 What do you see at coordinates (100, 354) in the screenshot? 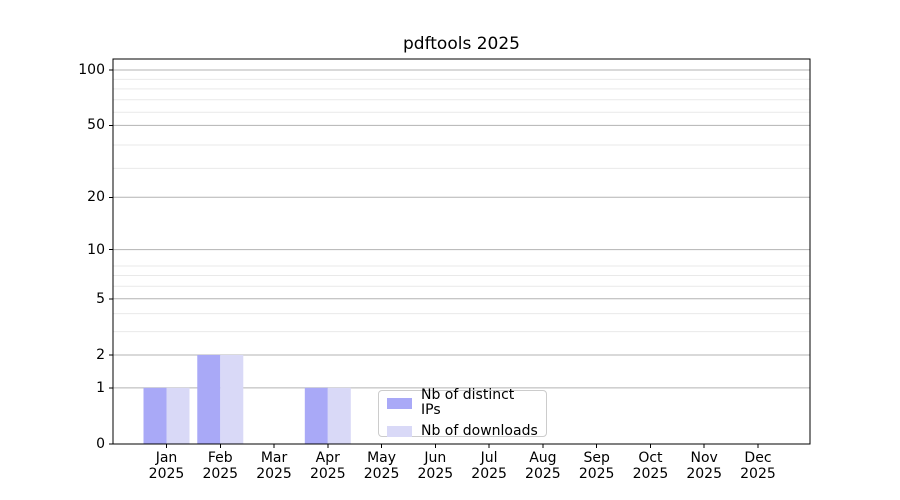
I see `y-tick-label: 2` at bounding box center [100, 354].